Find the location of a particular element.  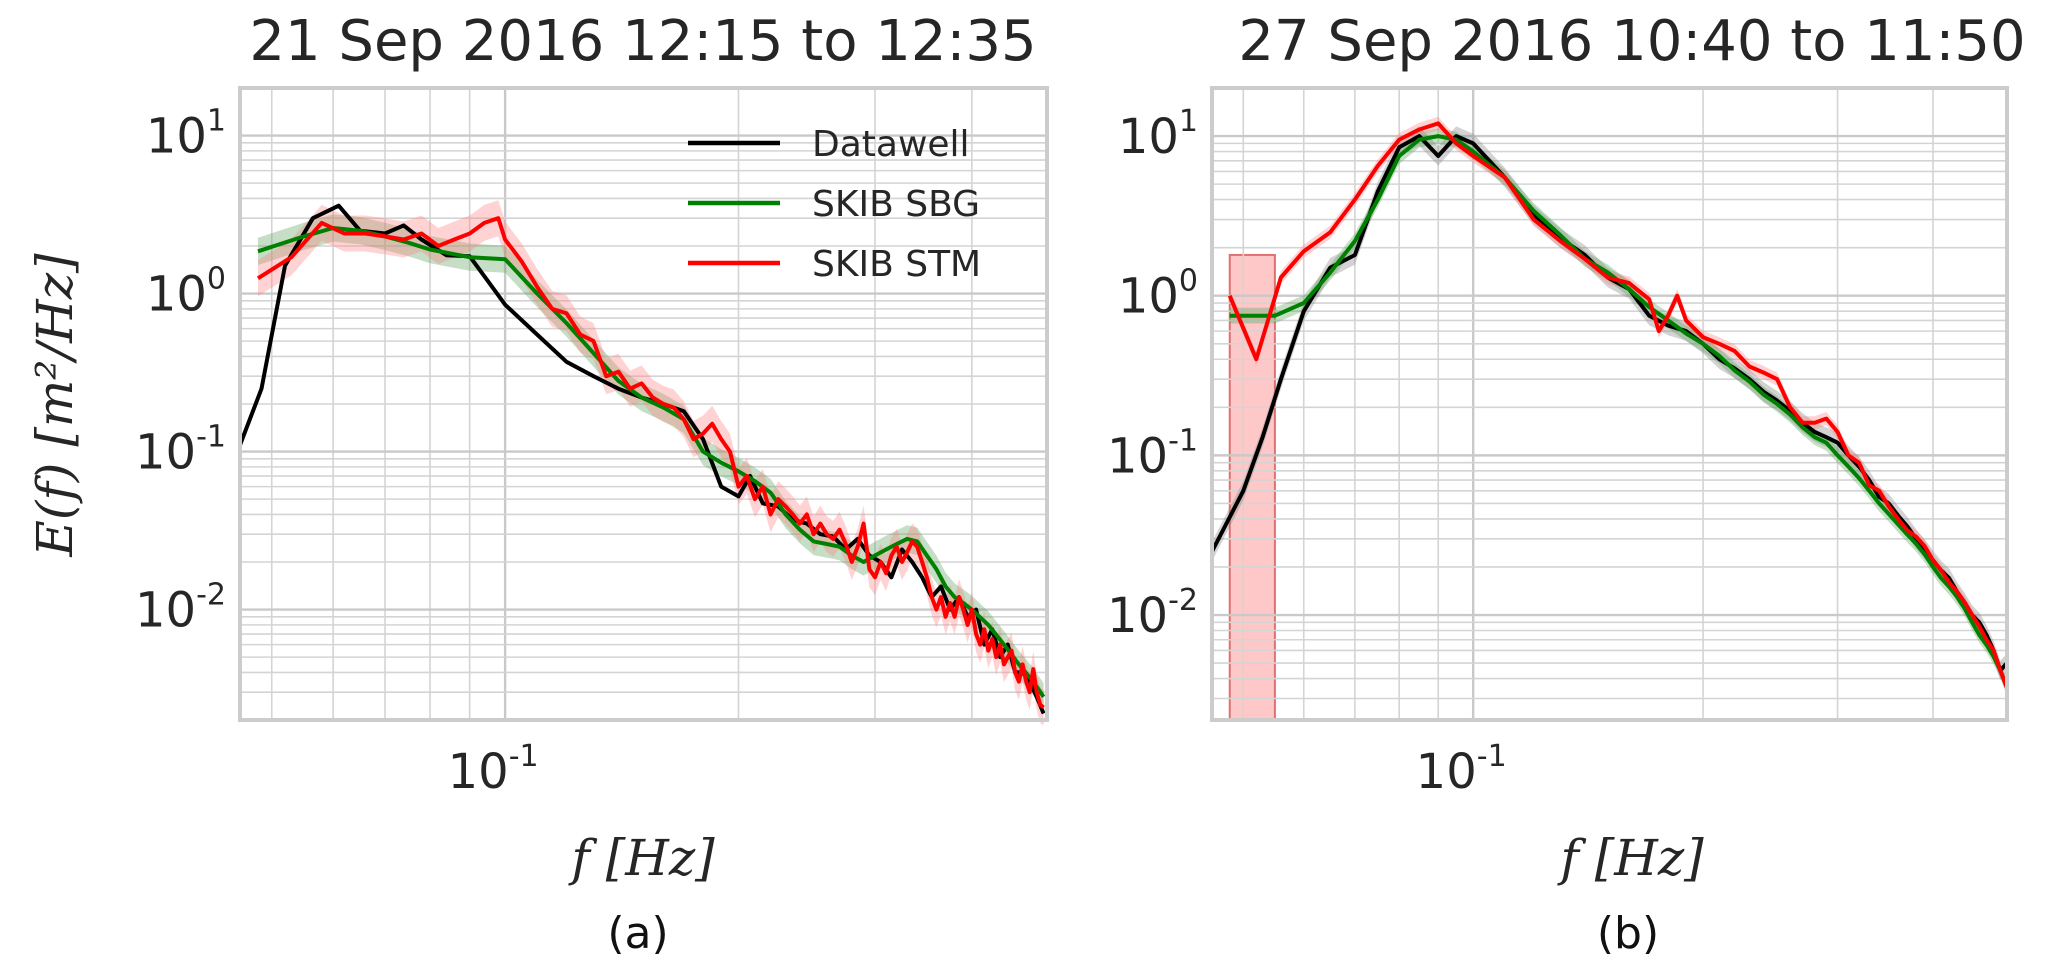

shaded-region-rect is located at coordinates (1252, 487).